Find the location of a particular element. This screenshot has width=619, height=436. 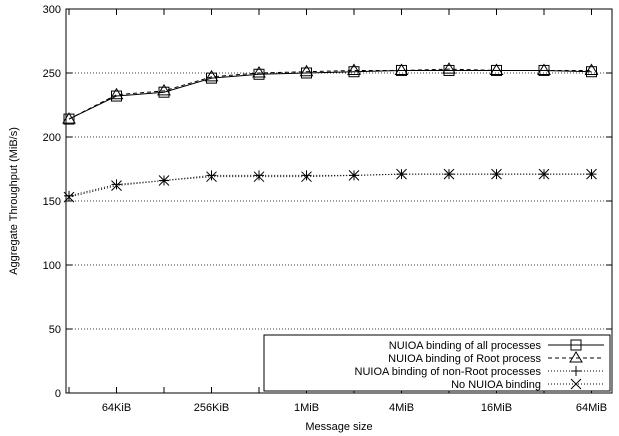

legend-label: NUIOA binding of all processes is located at coordinates (465, 346).